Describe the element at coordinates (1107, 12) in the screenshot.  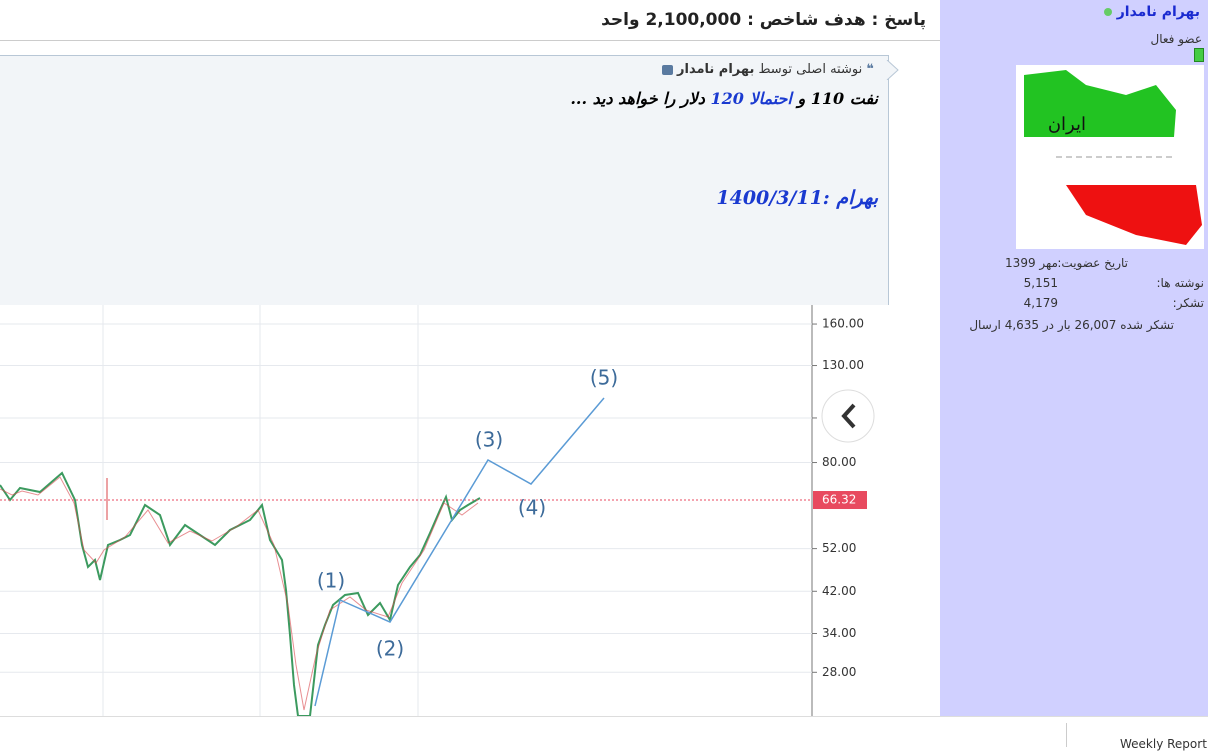
I see `online-dot` at that location.